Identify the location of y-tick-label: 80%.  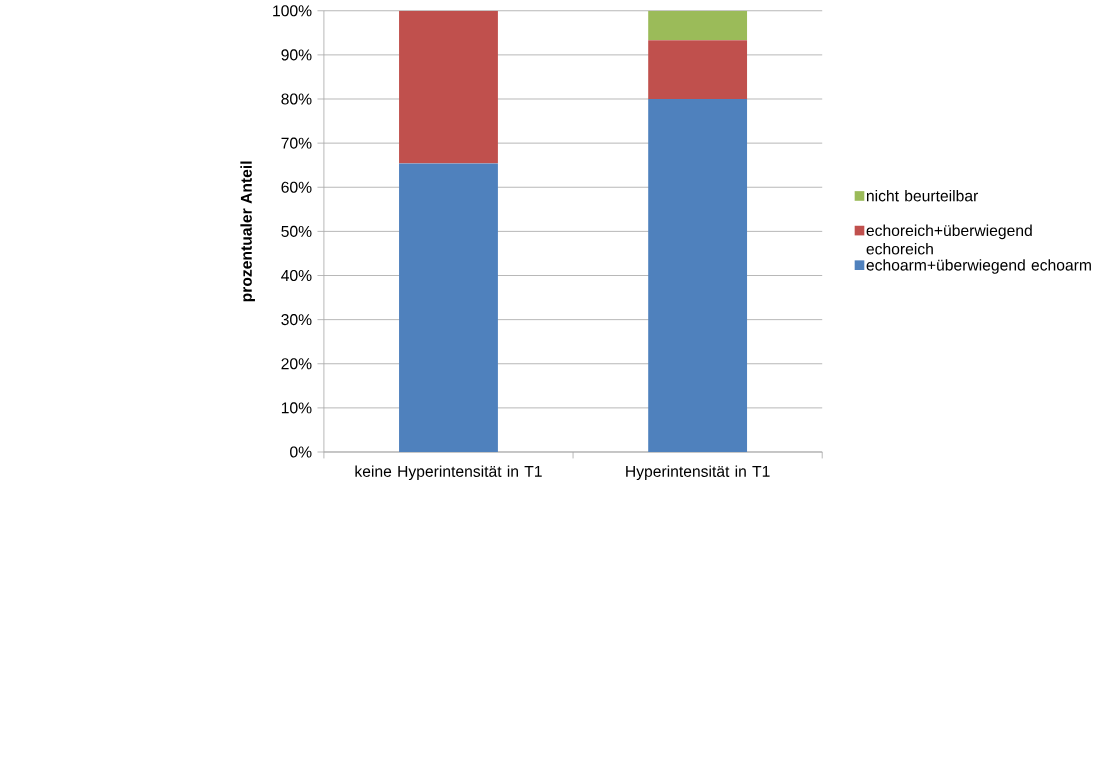
(296, 99).